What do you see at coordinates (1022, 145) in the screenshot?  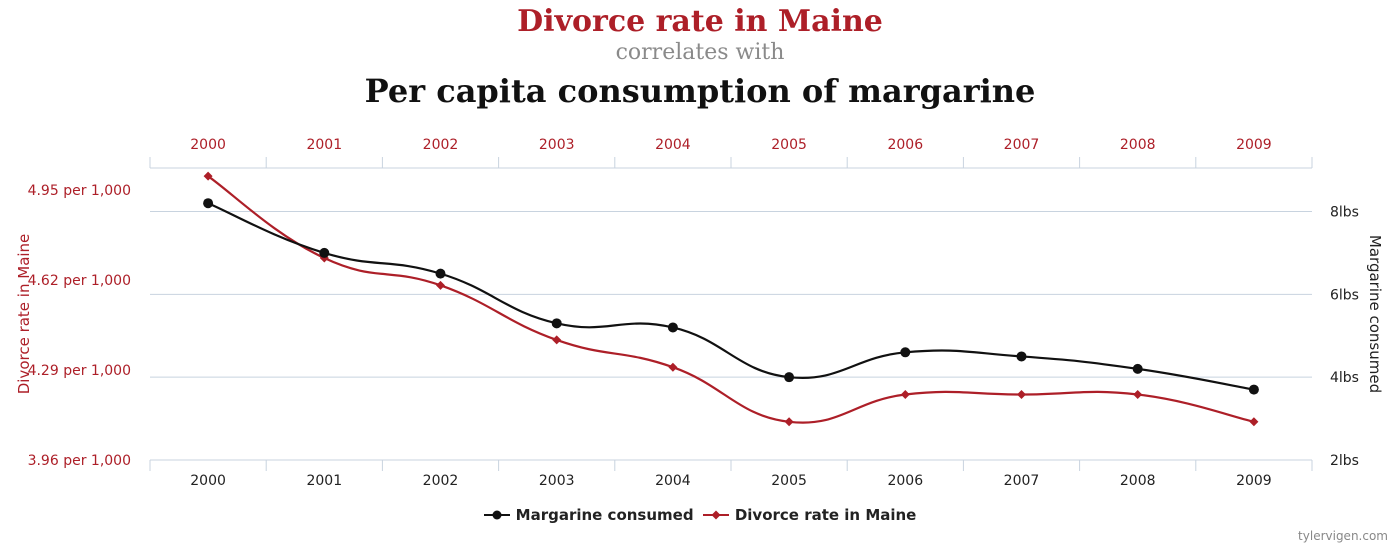 I see `x-tick-label-top: 2007` at bounding box center [1022, 145].